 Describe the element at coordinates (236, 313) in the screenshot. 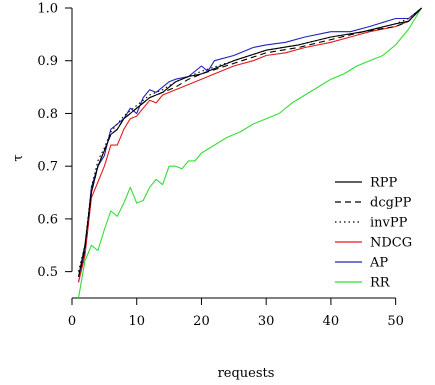

I see `x-axis-ticks: 0 10 20 30 40 50` at that location.